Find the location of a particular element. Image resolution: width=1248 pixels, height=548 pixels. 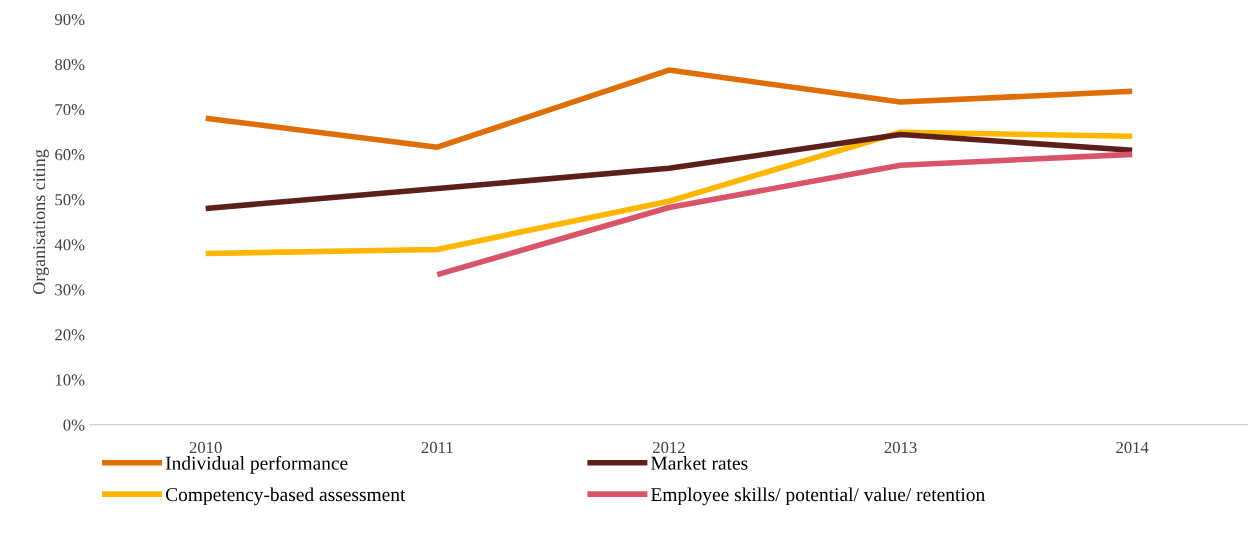

legend-label: Competency-based assessment is located at coordinates (285, 496).